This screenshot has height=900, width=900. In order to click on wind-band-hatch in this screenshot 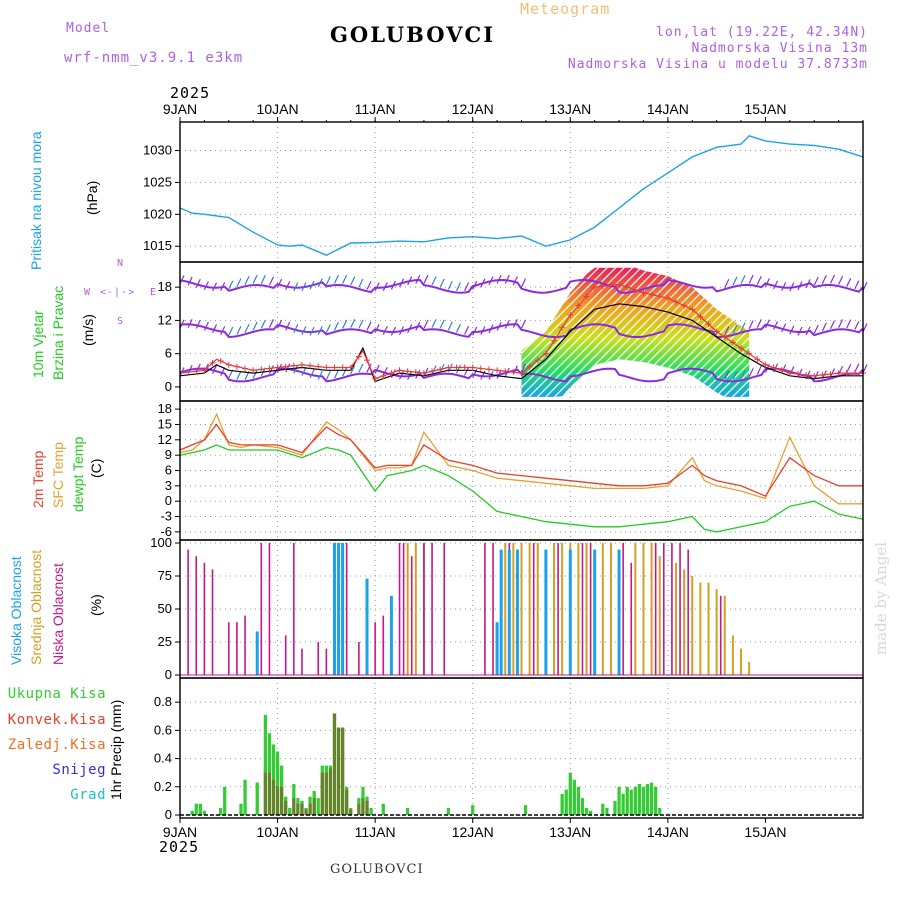, I will do `click(635, 332)`.